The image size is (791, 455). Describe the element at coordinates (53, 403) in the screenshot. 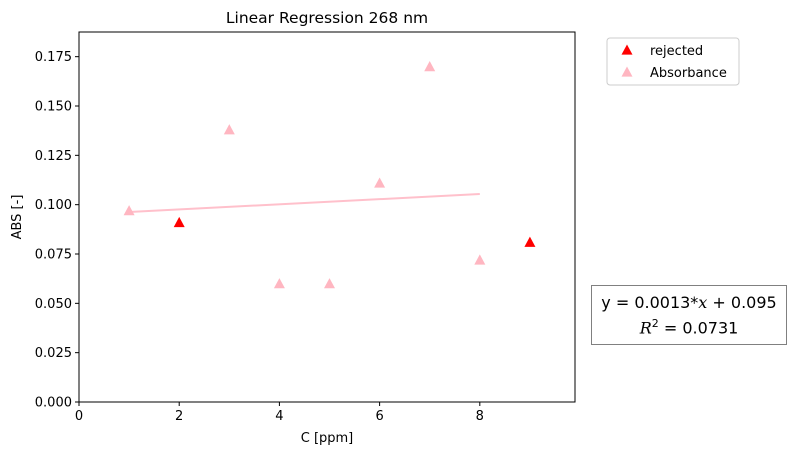

I see `y-tick-label: 0.000` at that location.